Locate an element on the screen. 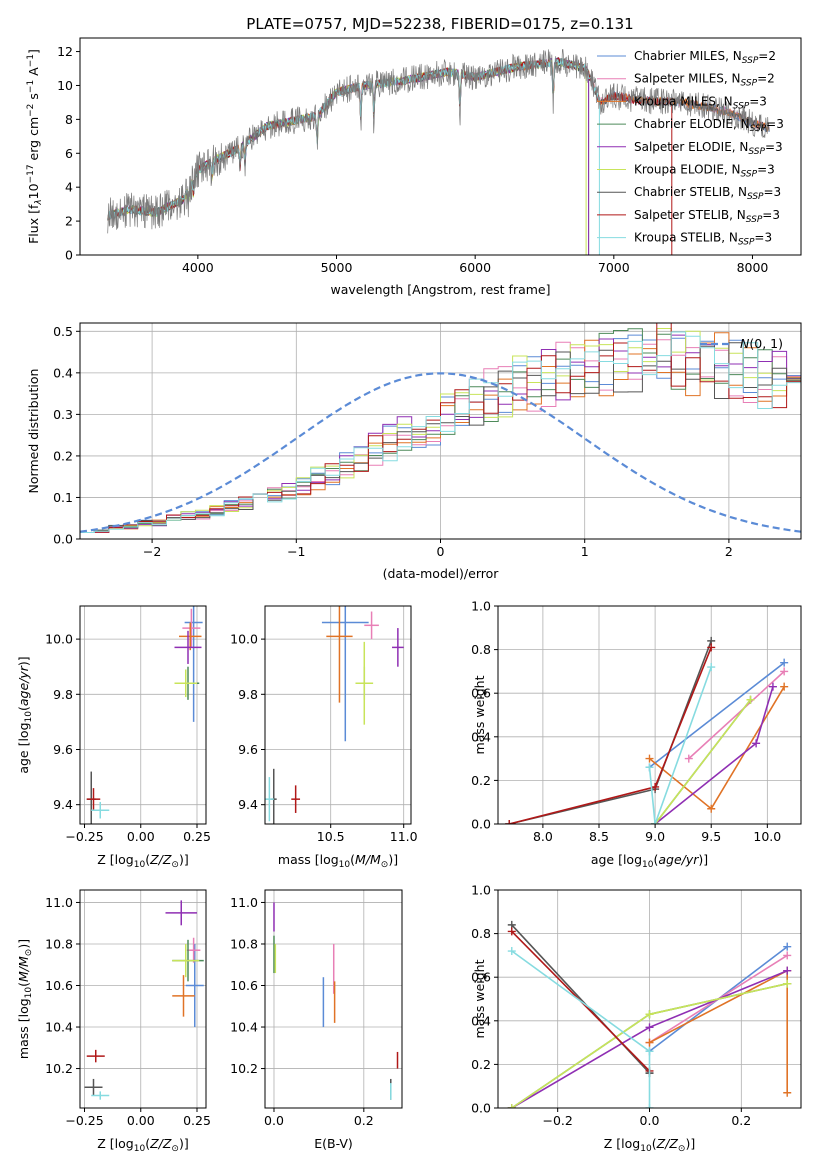  weight-vs-age-ytick-label: 0.4 is located at coordinates (481, 736).